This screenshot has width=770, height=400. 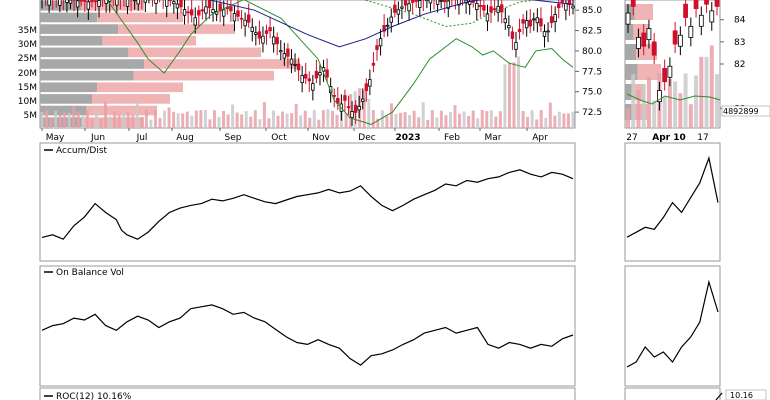 I want to click on sma-200-line, so click(x=451, y=14).